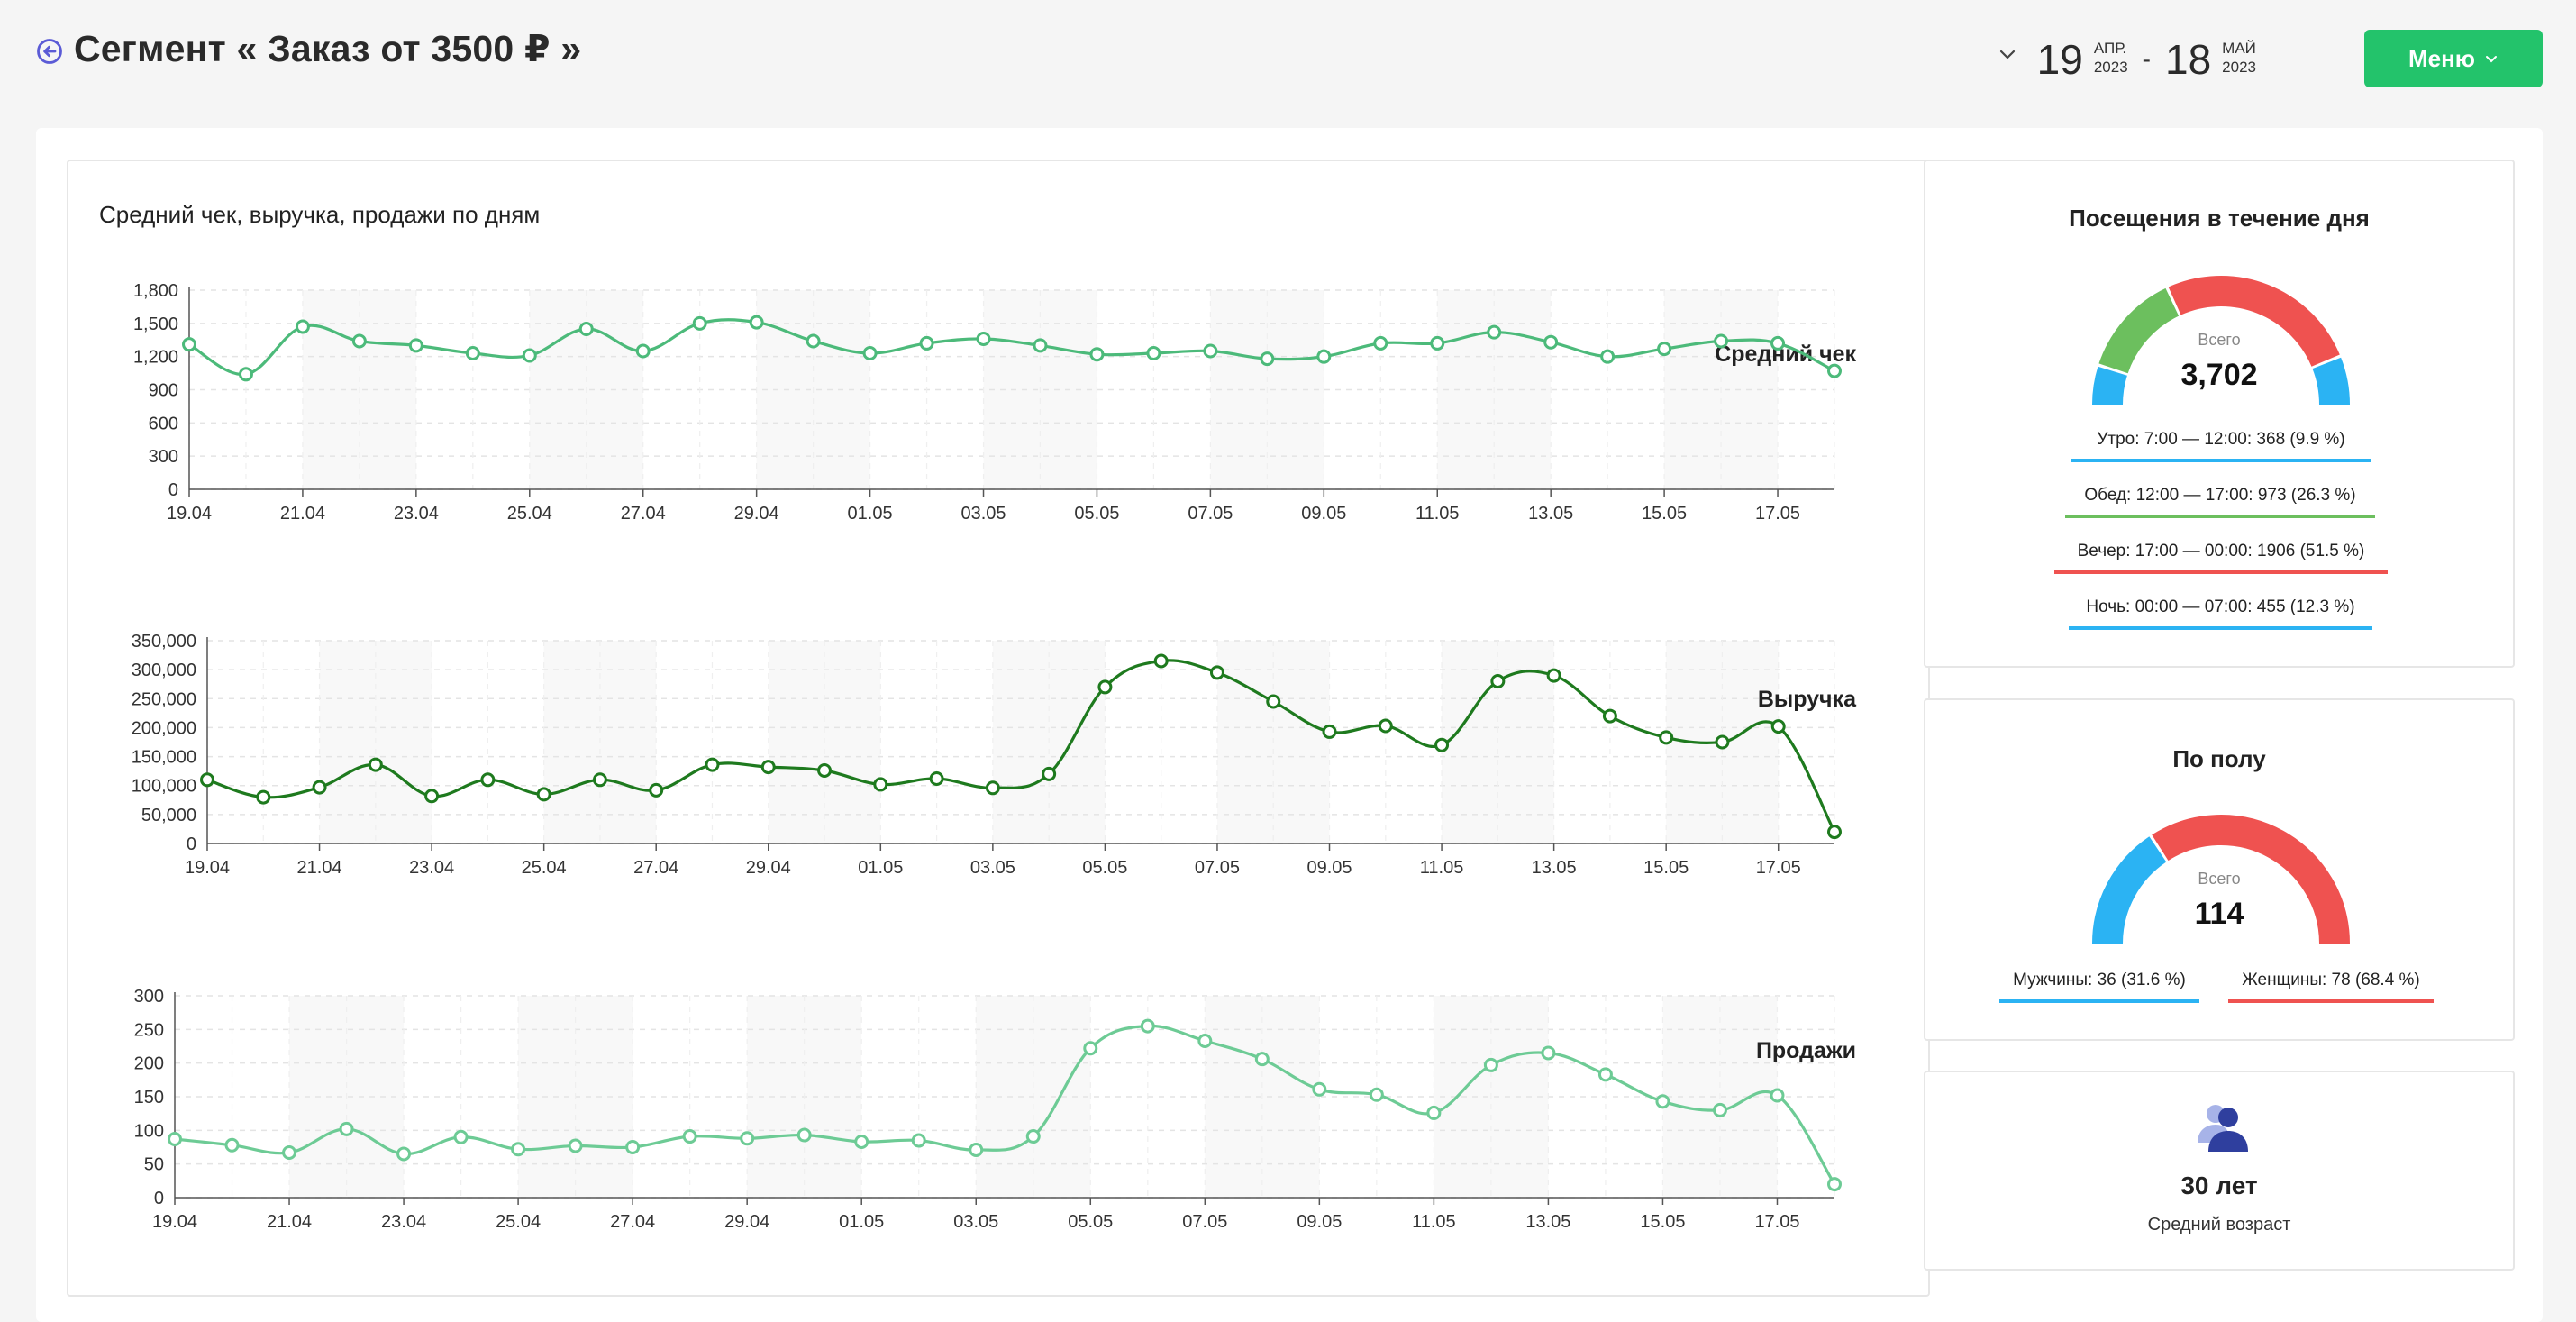 This screenshot has width=2576, height=1322. What do you see at coordinates (2127, 59) in the screenshot?
I see `date-range-picker: 19 АПР. 2023 - 18 МАЙ 2023` at bounding box center [2127, 59].